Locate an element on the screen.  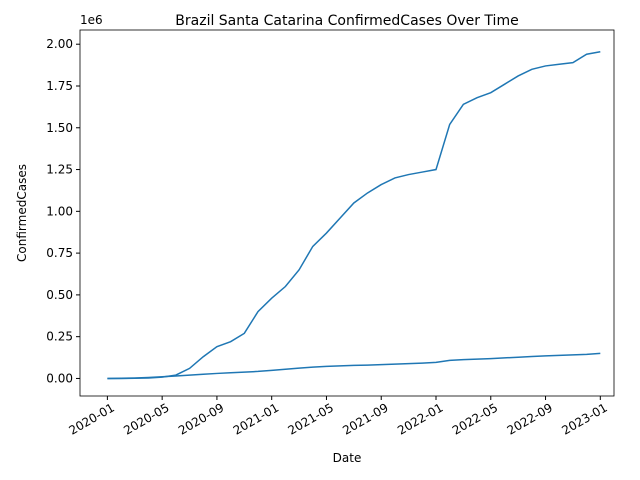
series-line is located at coordinates (354, 366).